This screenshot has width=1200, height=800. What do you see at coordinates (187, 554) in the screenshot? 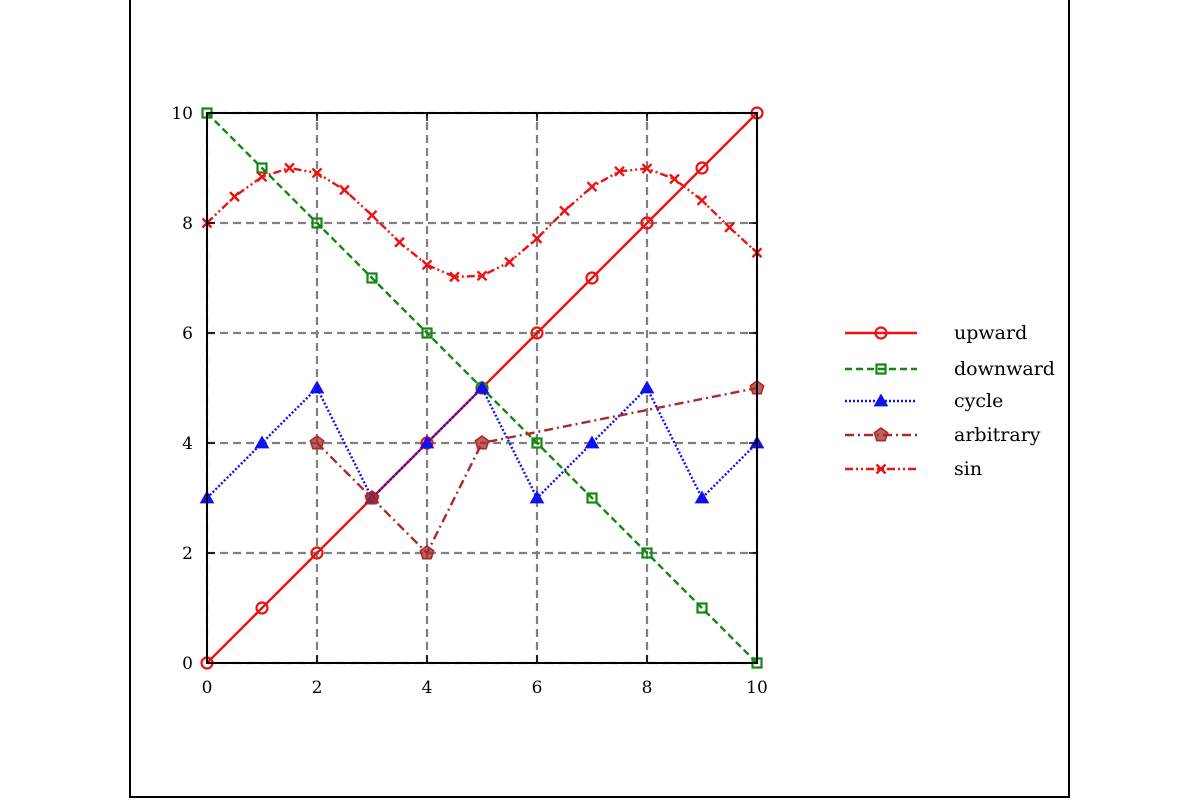
I see `y-tick-label: 2` at bounding box center [187, 554].